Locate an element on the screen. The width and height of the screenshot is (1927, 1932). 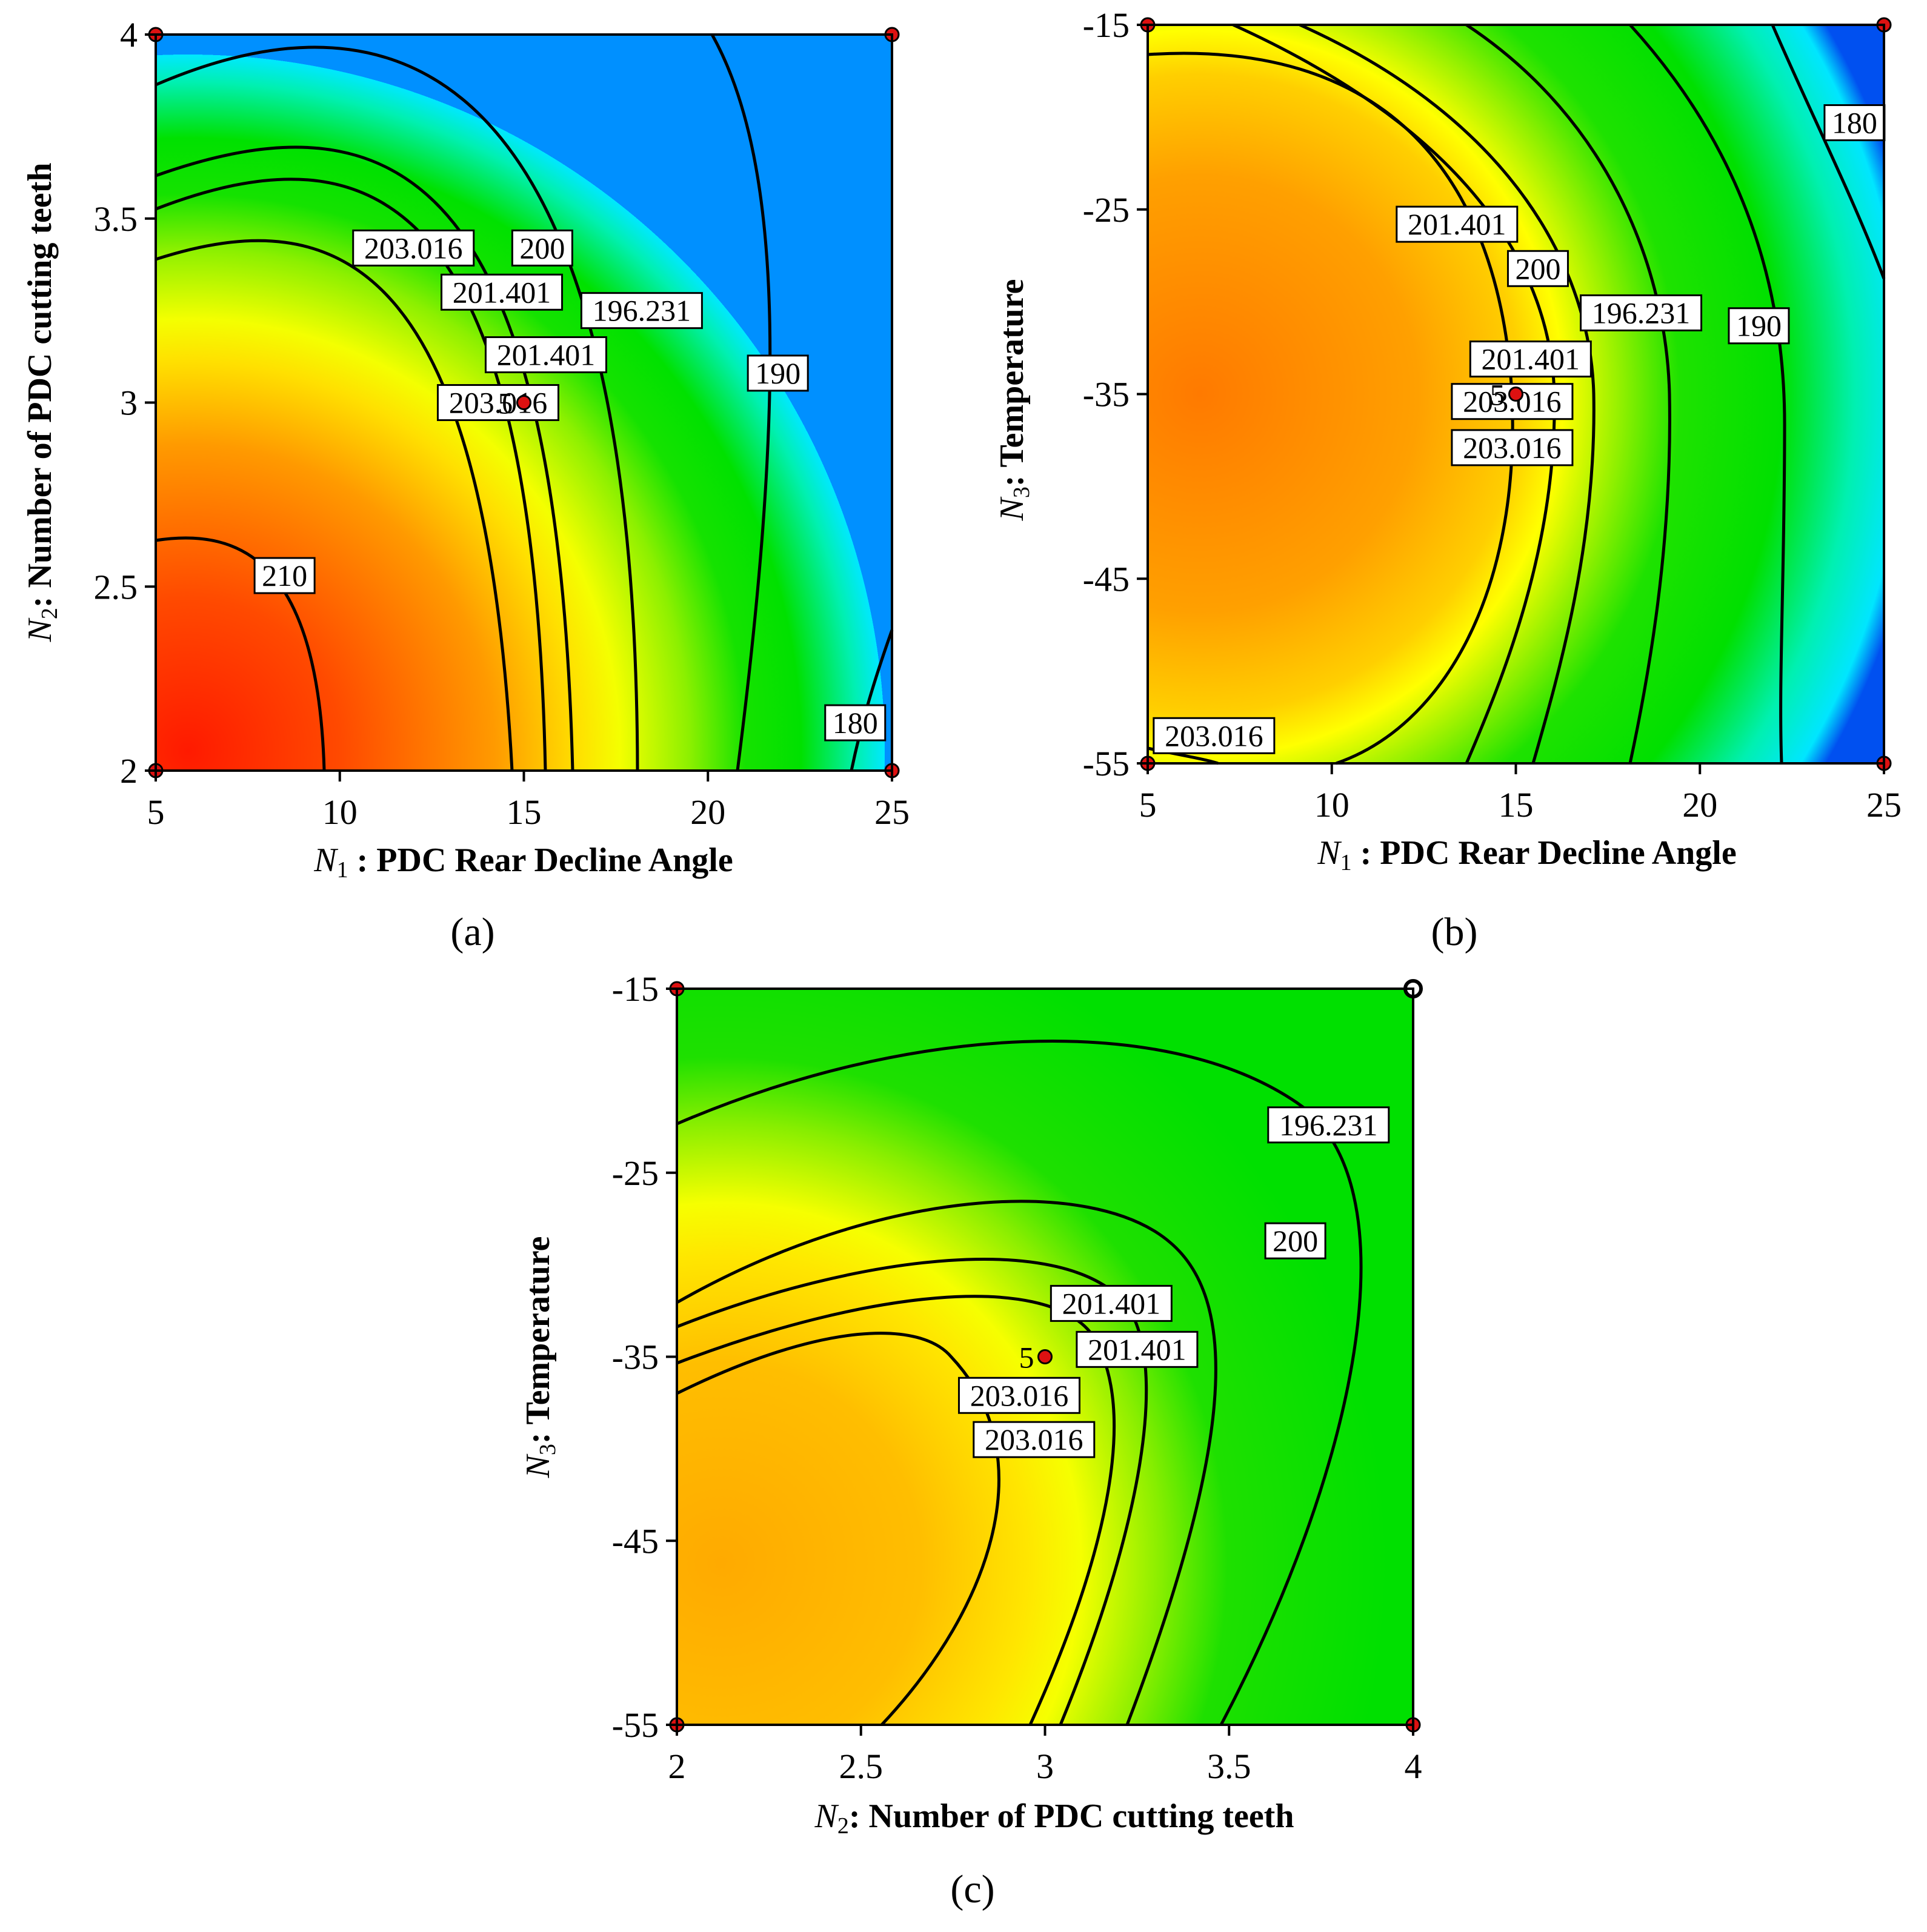
panel-a-y-ticks: 2 2.5 3 3.5 4 is located at coordinates (125, 403).